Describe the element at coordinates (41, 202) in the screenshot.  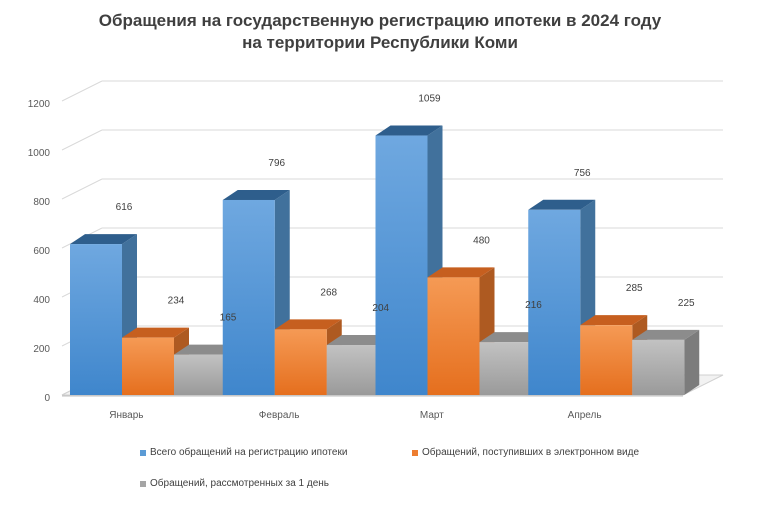
I see `y-tick-label: 800` at that location.